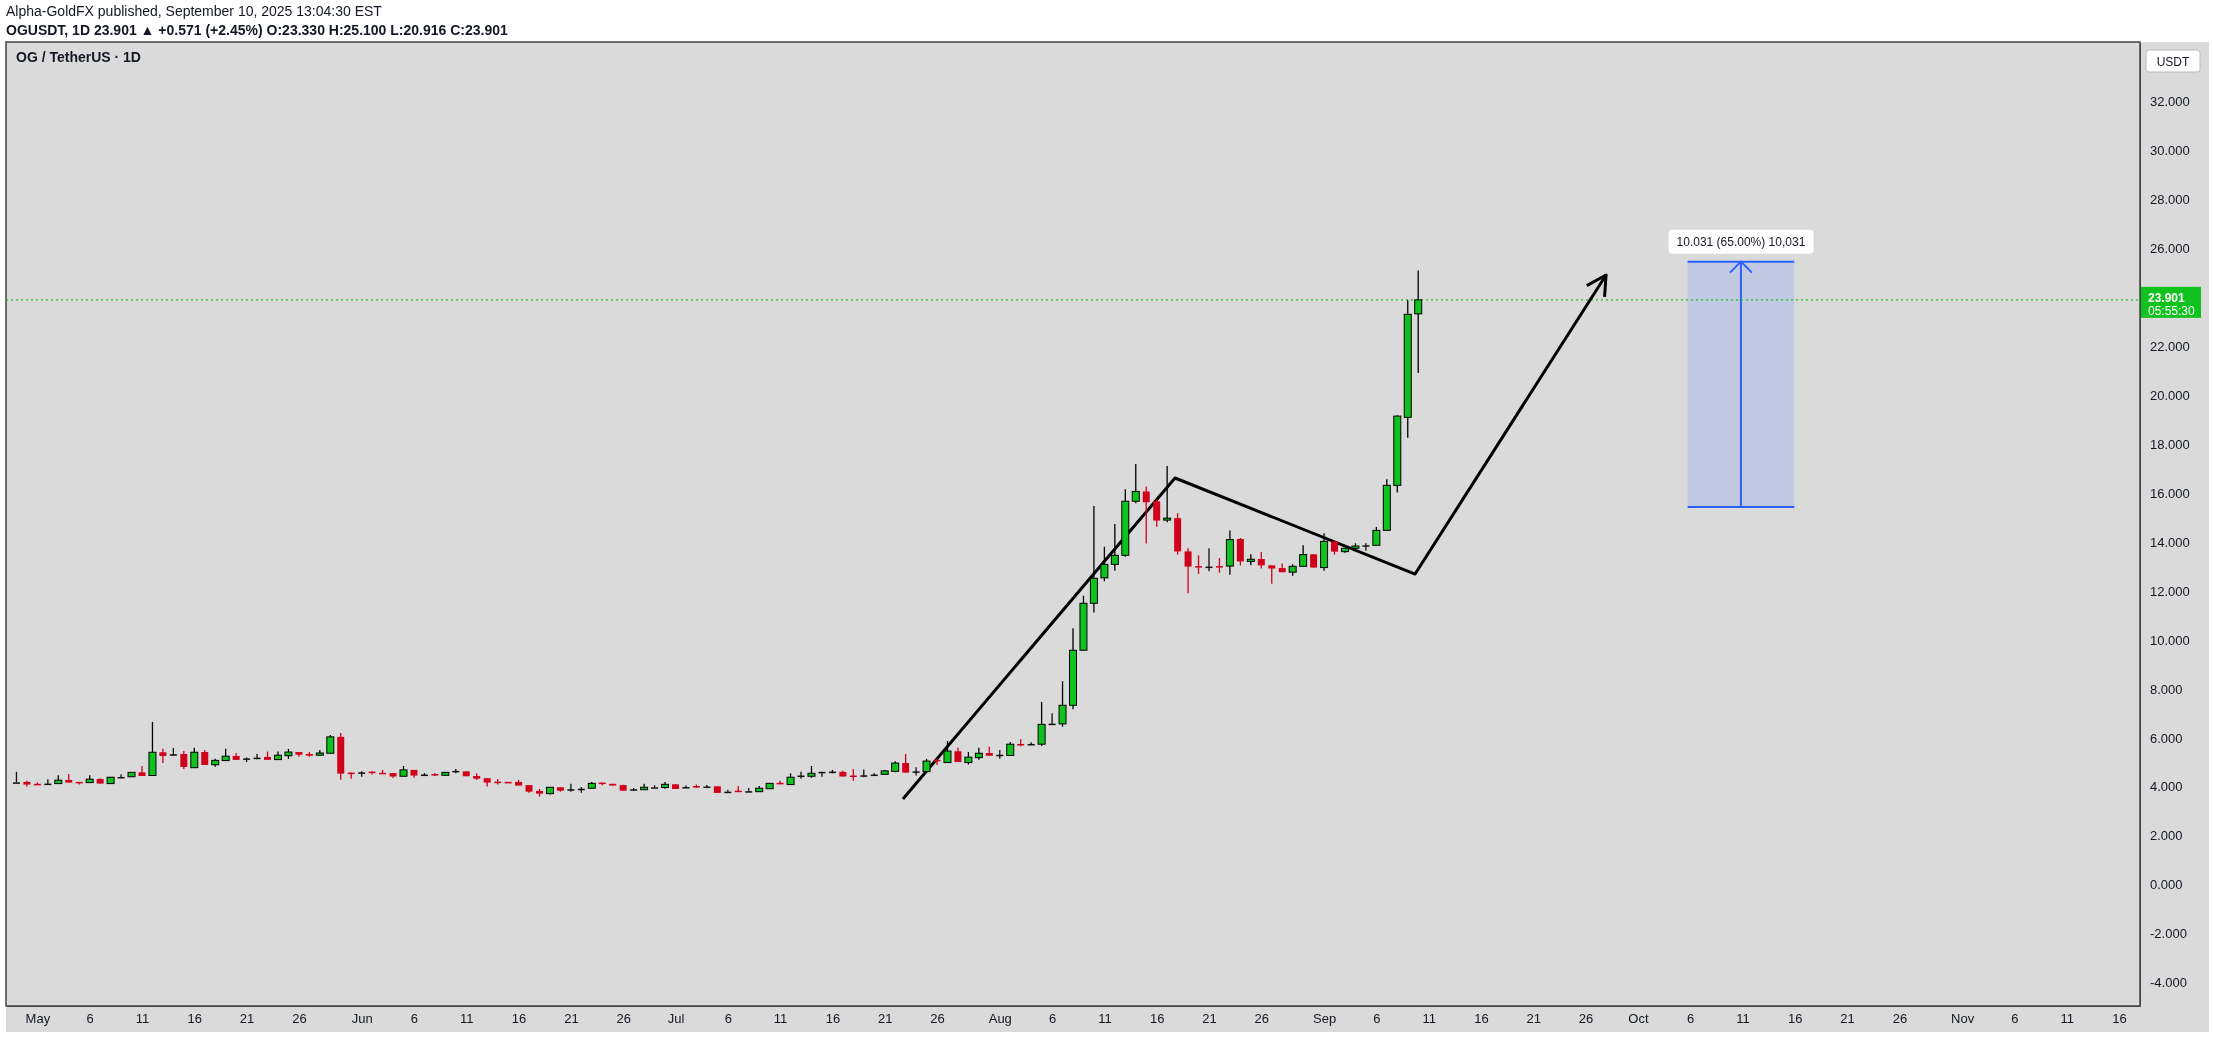 The height and width of the screenshot is (1064, 2213). Describe the element at coordinates (2166, 885) in the screenshot. I see `y-tick-label: 0.000` at that location.